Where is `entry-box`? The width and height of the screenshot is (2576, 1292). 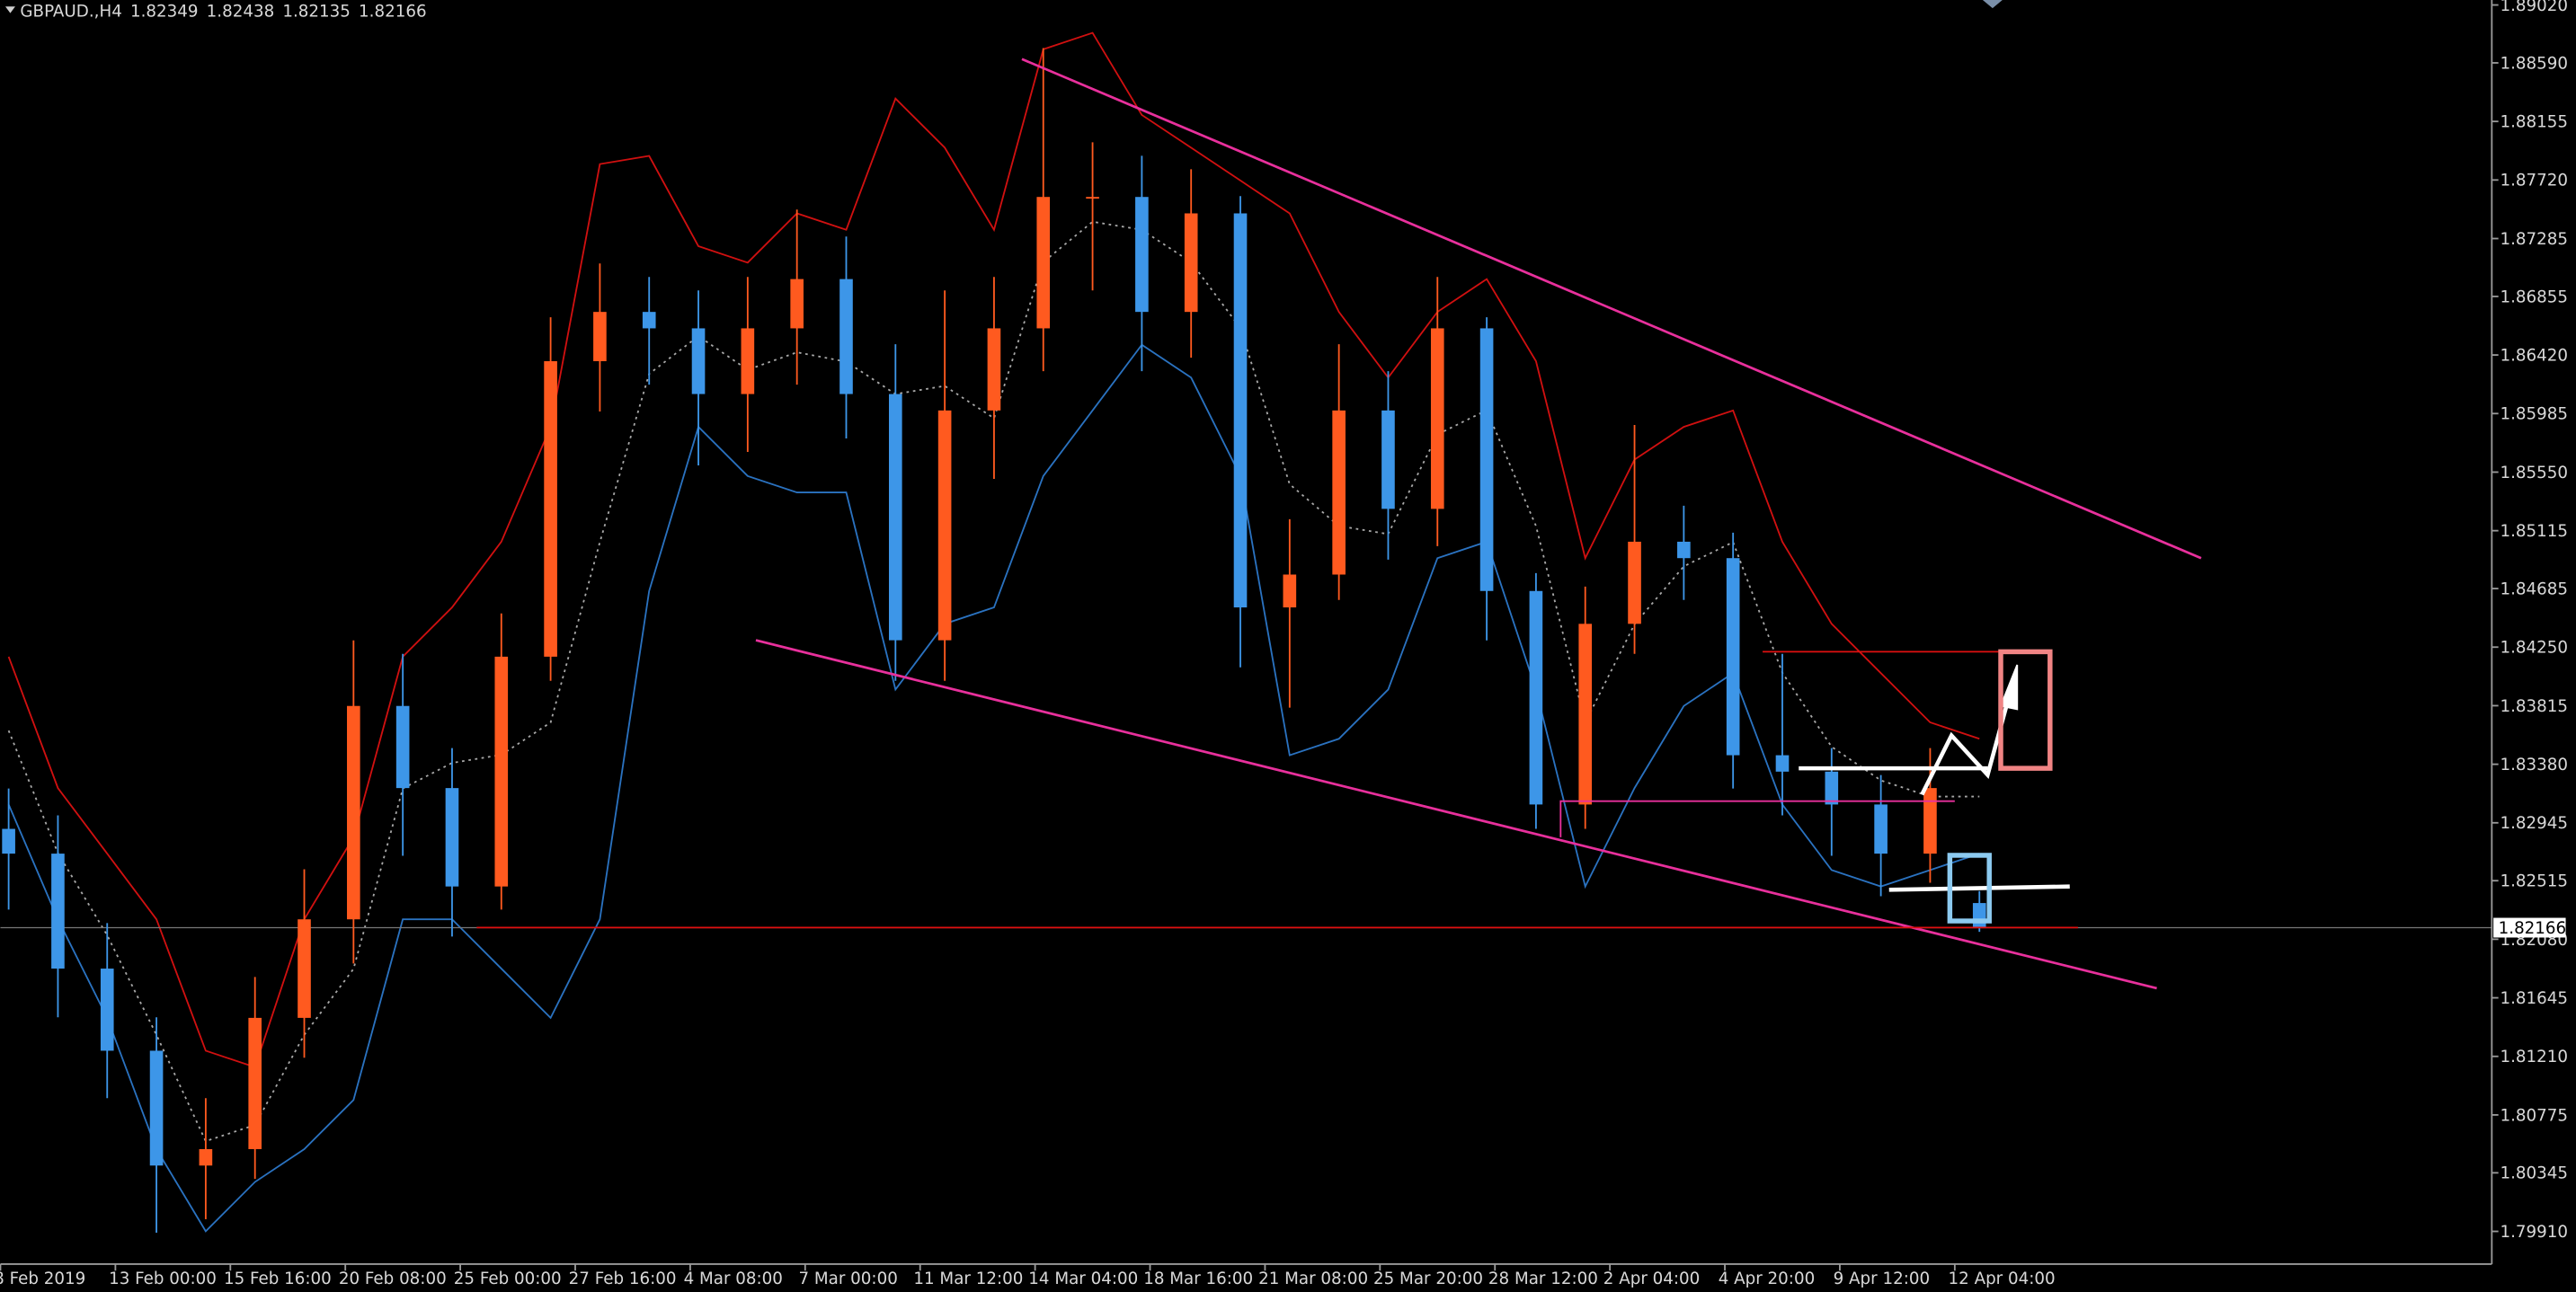
entry-box is located at coordinates (1970, 888).